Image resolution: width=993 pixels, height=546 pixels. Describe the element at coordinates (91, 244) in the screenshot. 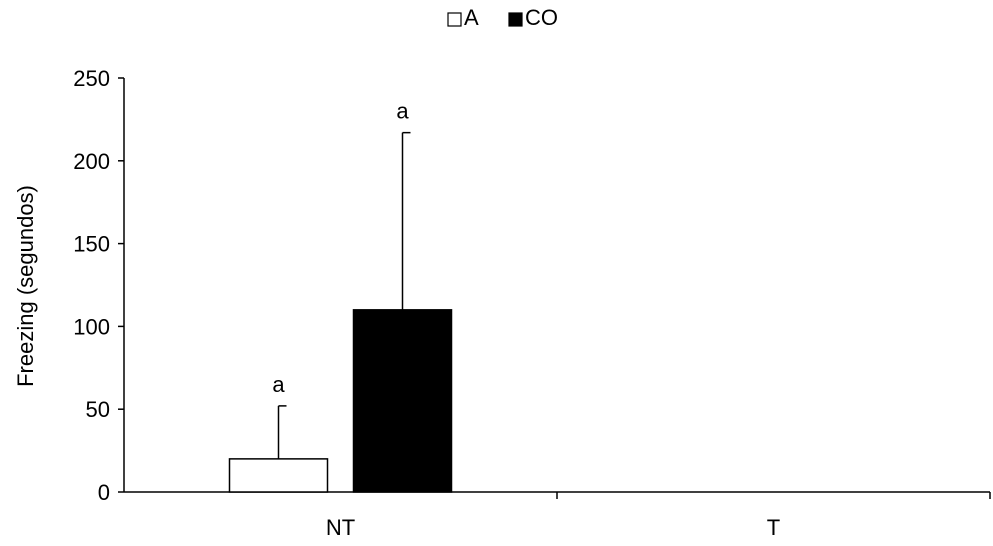

I see `y-tick-label: 150` at that location.